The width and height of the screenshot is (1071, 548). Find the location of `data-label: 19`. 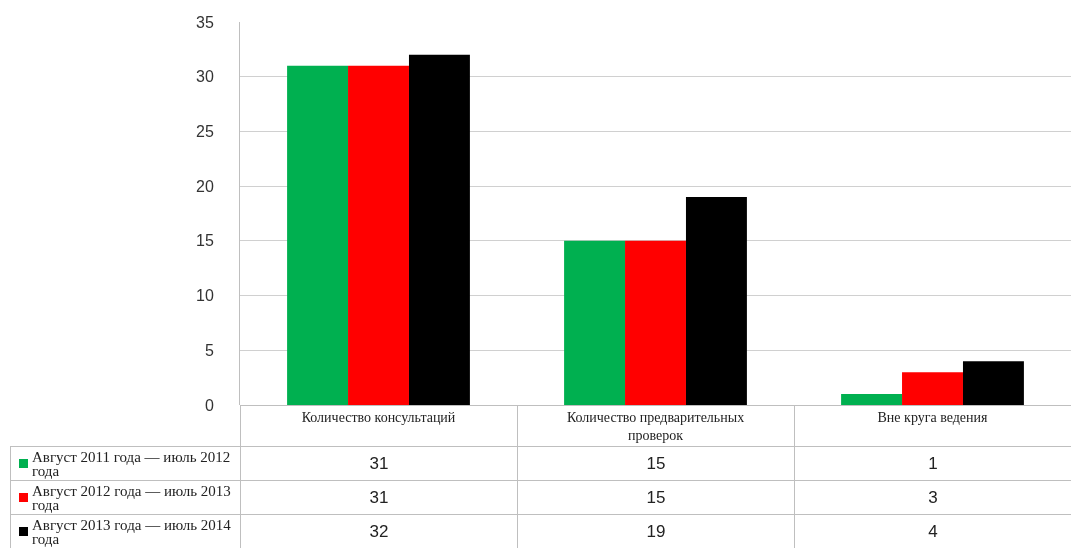

data-label: 19 is located at coordinates (656, 531).